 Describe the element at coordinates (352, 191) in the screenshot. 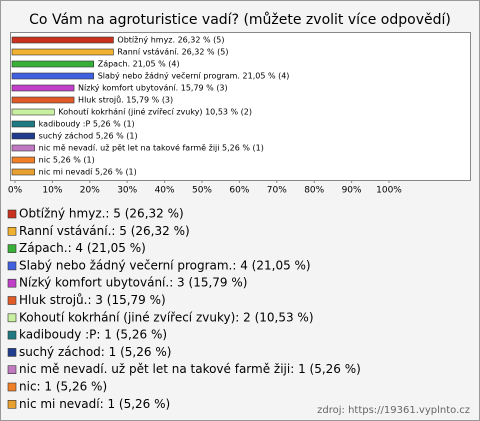

I see `x-tick-label: 90%` at that location.